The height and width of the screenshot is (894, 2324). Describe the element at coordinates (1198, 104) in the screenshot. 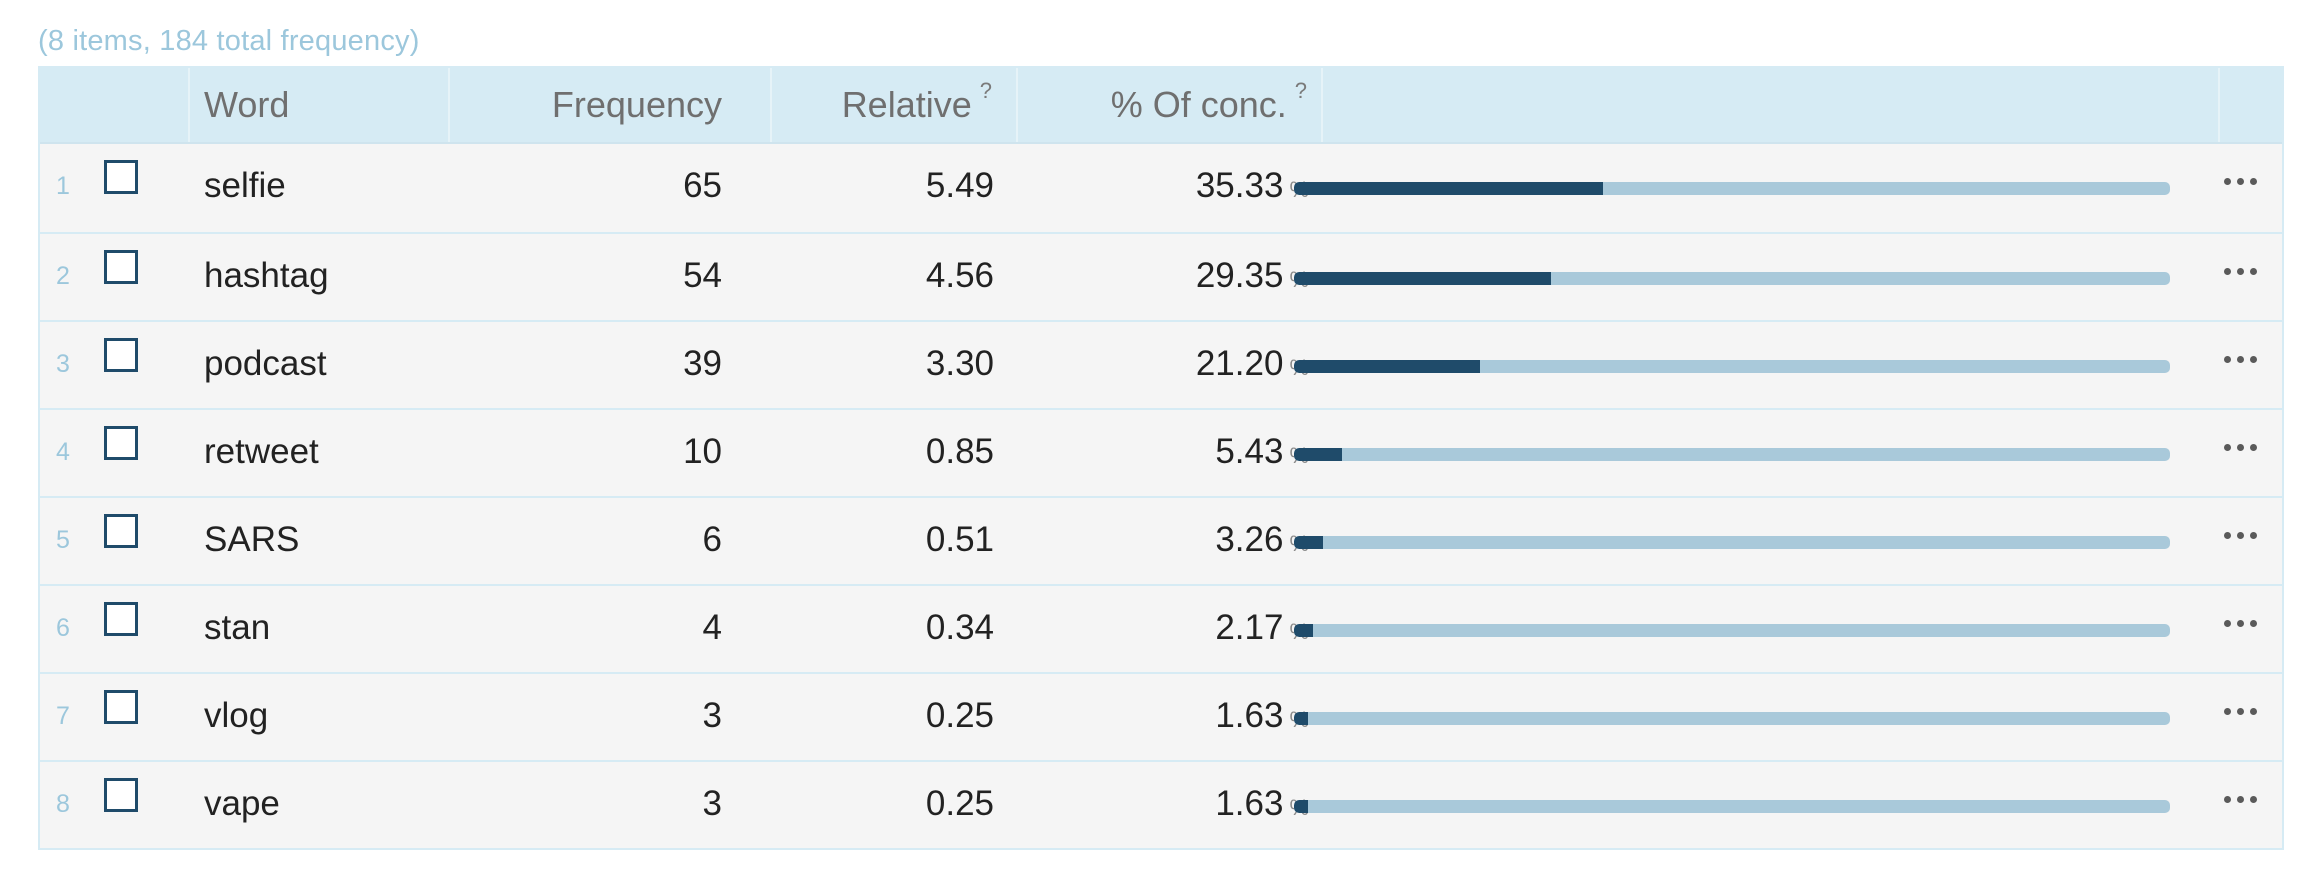

I see `header-conc-label: % Of conc.` at that location.